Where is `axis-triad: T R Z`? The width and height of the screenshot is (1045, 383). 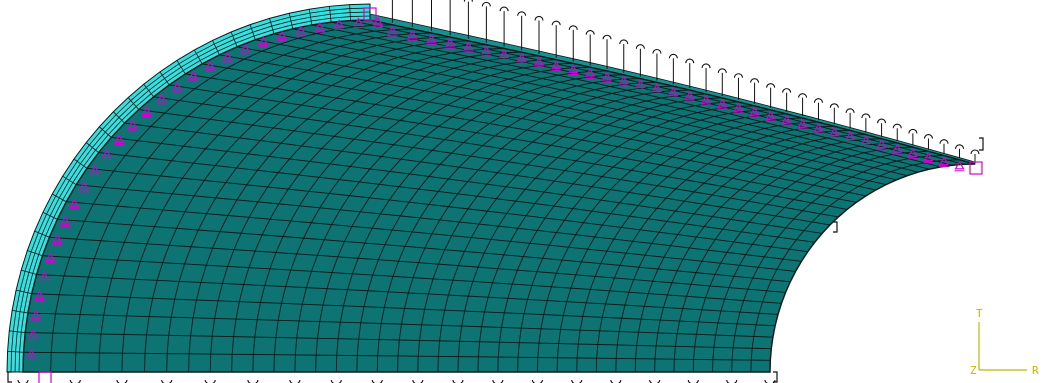 axis-triad: T R Z is located at coordinates (1004, 342).